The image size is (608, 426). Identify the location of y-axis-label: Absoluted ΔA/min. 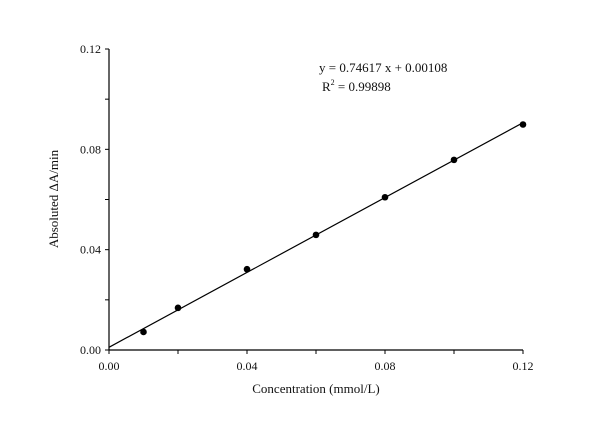
(53, 198).